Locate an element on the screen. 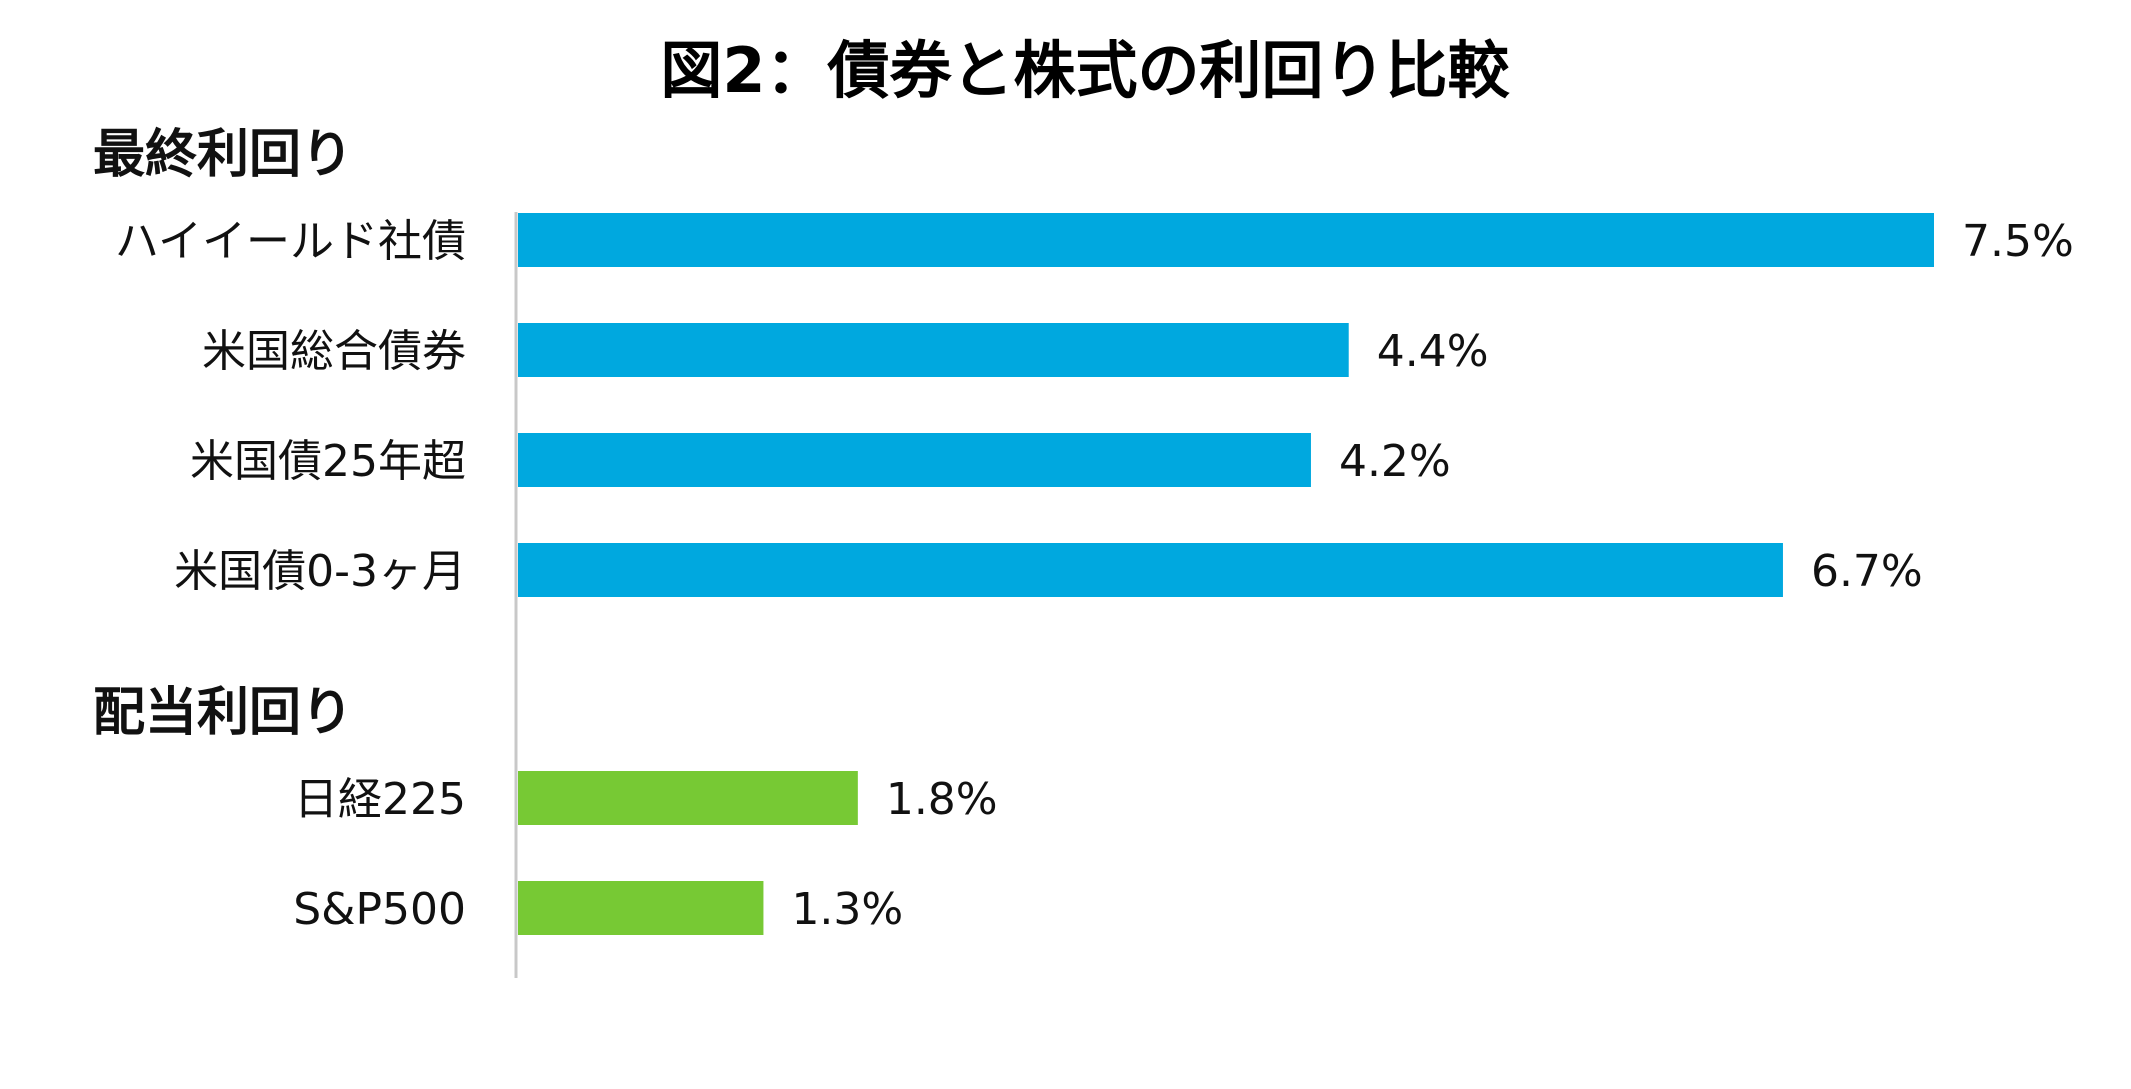 This screenshot has height=1089, width=2131. chart-title: 図2：債券と株式の利回り比較 is located at coordinates (1085, 70).